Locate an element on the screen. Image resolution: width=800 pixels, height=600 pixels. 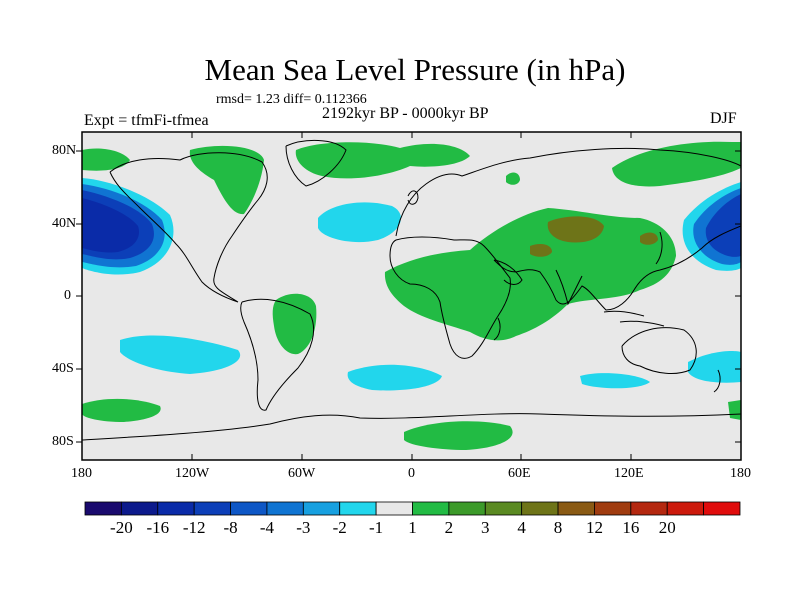
lon-label-120e: 120E is located at coordinates (629, 473).